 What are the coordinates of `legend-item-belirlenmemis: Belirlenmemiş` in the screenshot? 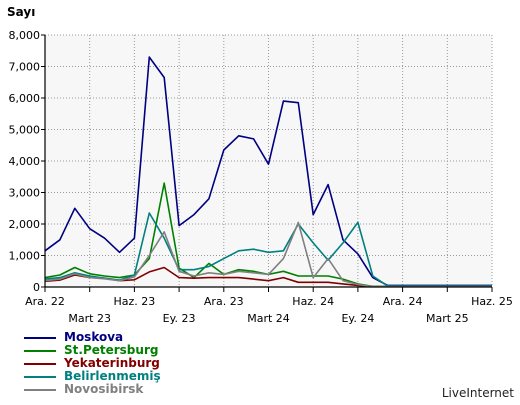 It's located at (92, 376).